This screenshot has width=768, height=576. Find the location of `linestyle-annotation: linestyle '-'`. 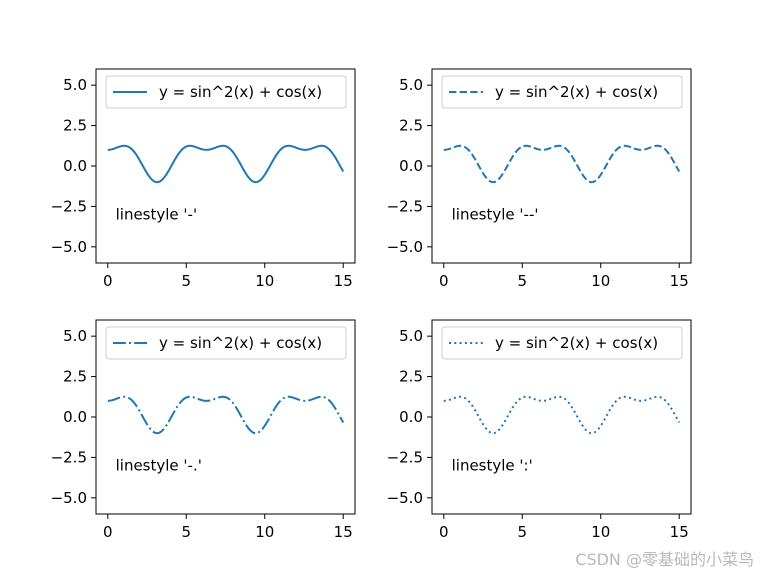

linestyle-annotation: linestyle '-' is located at coordinates (156, 215).